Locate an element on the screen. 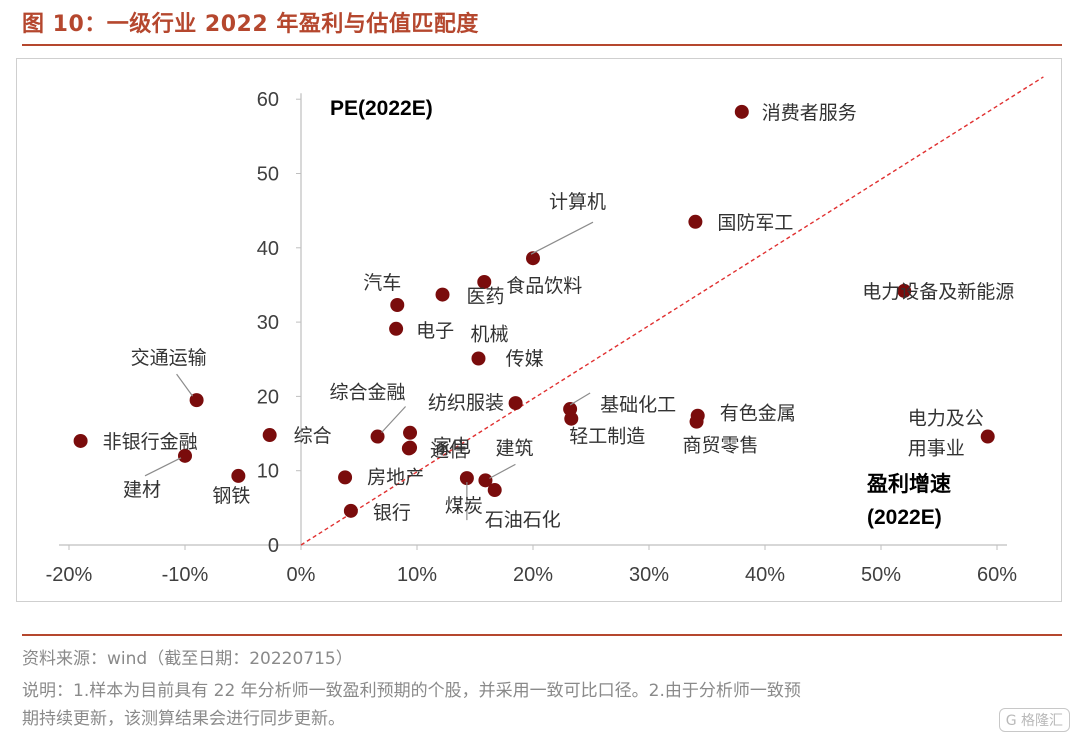 The image size is (1080, 738). point-label: 综合 is located at coordinates (313, 436).